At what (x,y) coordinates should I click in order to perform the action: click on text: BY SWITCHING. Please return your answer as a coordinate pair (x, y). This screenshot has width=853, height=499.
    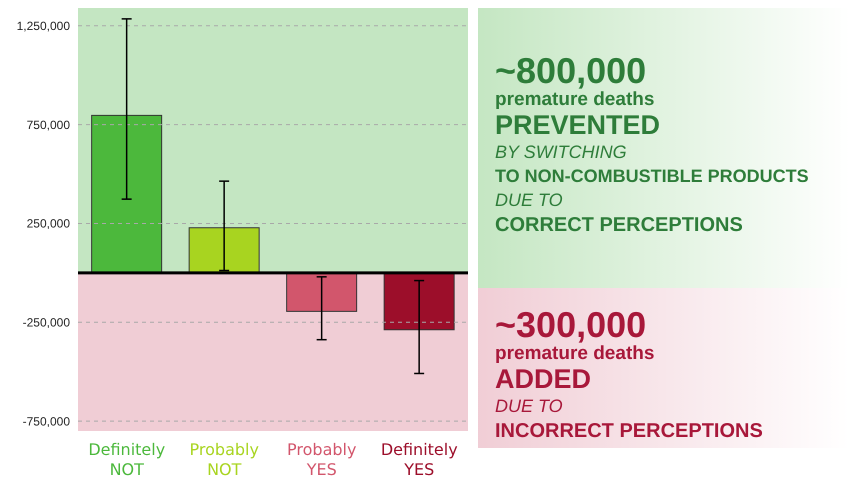
    Looking at the image, I should click on (561, 152).